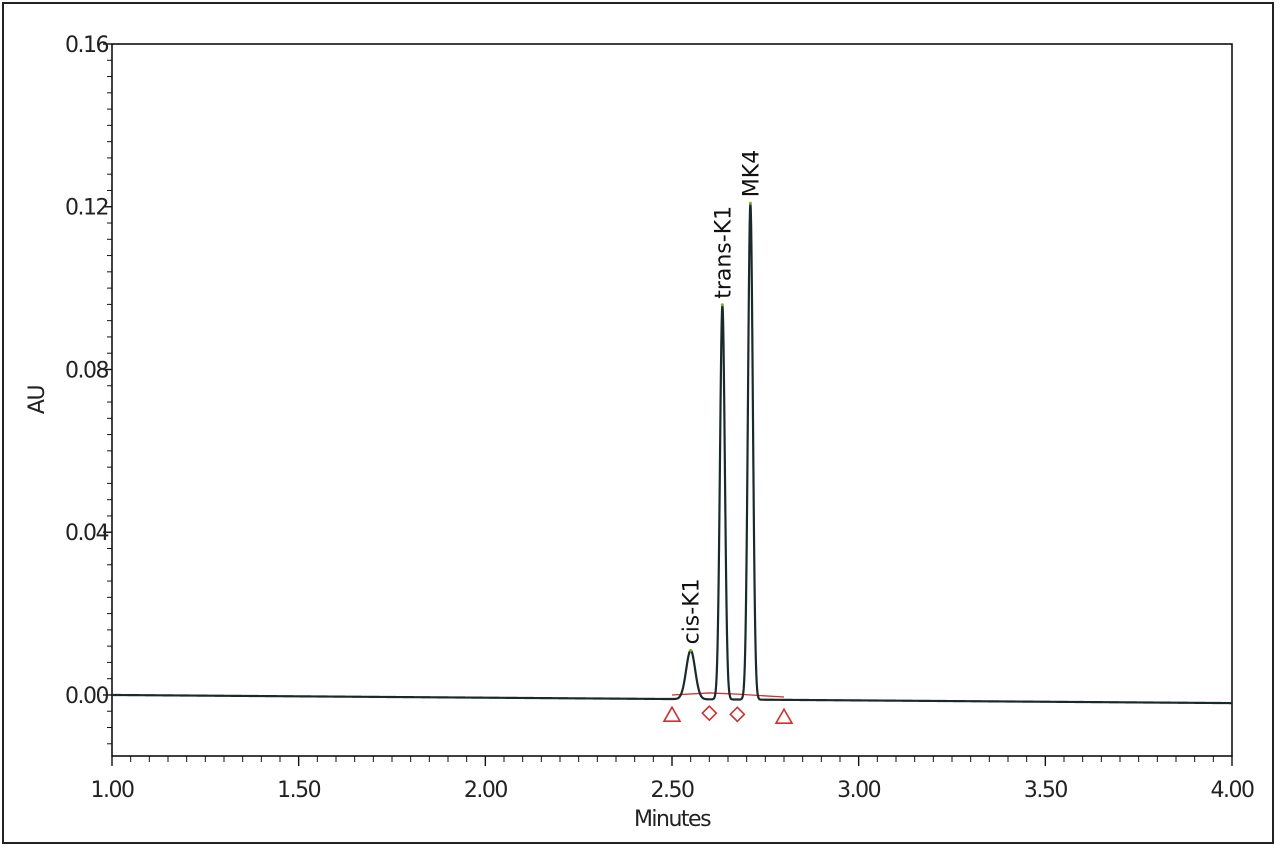 The width and height of the screenshot is (1280, 850). I want to click on peak-label: cis-K1, so click(692, 611).